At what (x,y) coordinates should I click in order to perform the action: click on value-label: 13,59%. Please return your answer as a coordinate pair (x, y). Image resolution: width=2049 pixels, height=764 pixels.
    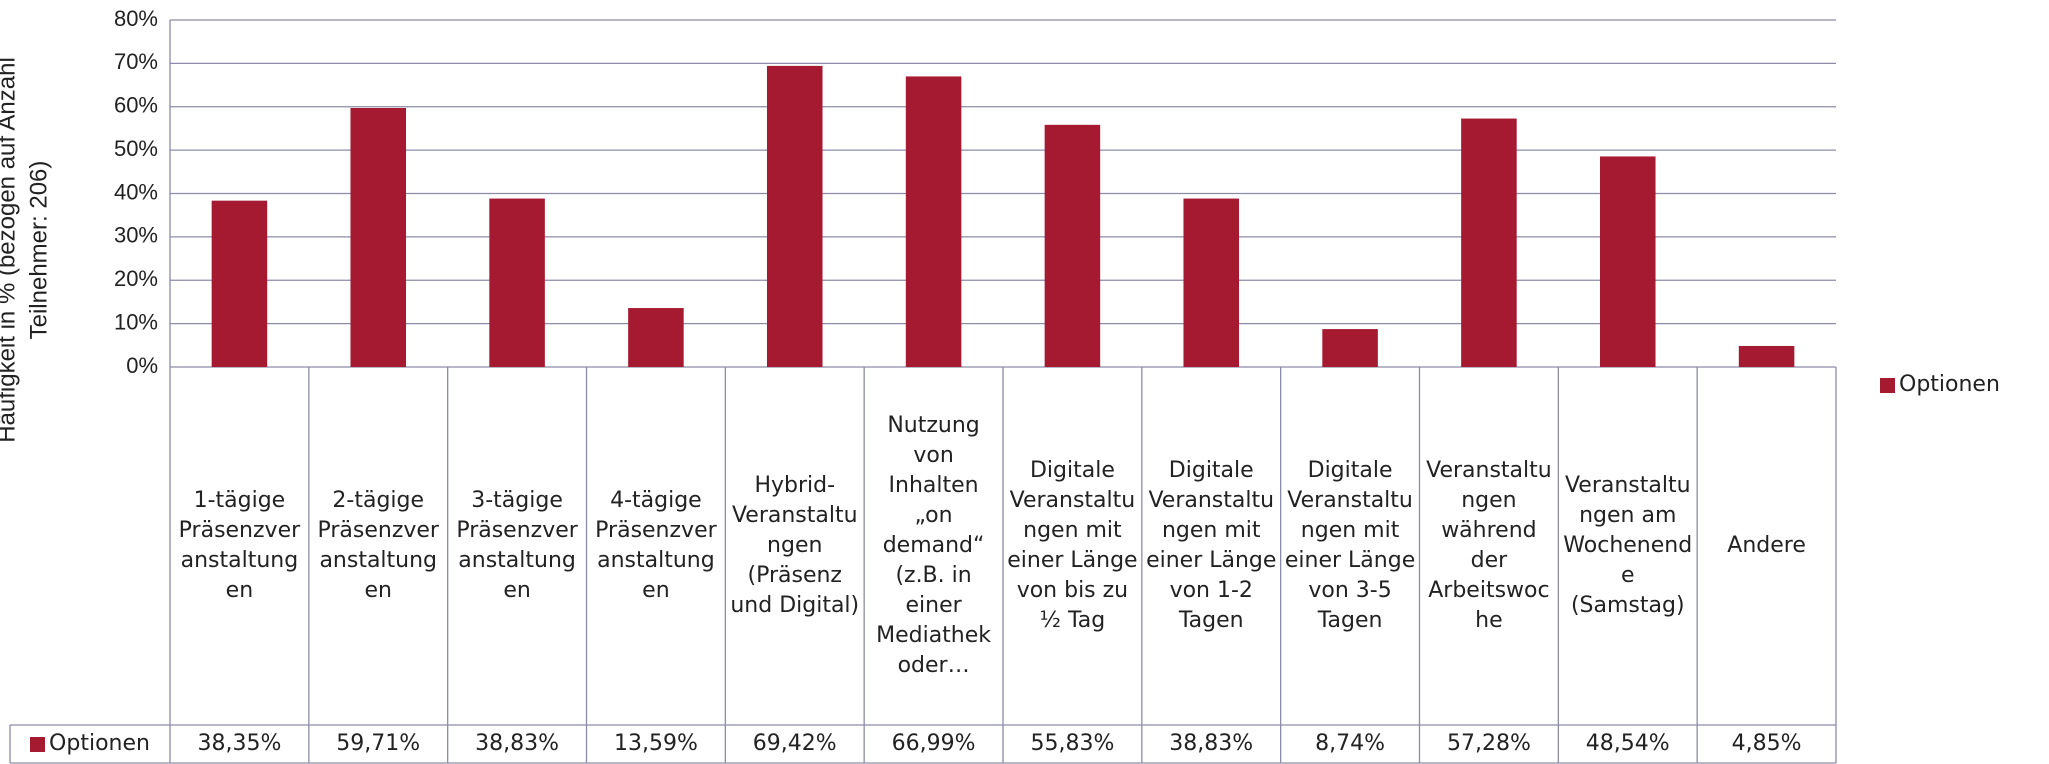
    Looking at the image, I should click on (655, 743).